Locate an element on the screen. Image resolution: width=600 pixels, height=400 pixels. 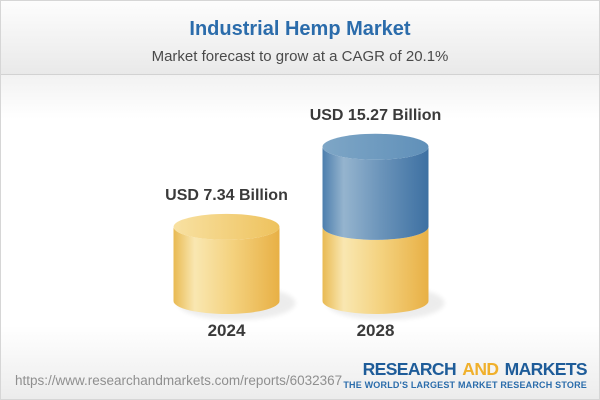
logo-wordmark: RESEARCH AND MARKETS is located at coordinates (465, 368).